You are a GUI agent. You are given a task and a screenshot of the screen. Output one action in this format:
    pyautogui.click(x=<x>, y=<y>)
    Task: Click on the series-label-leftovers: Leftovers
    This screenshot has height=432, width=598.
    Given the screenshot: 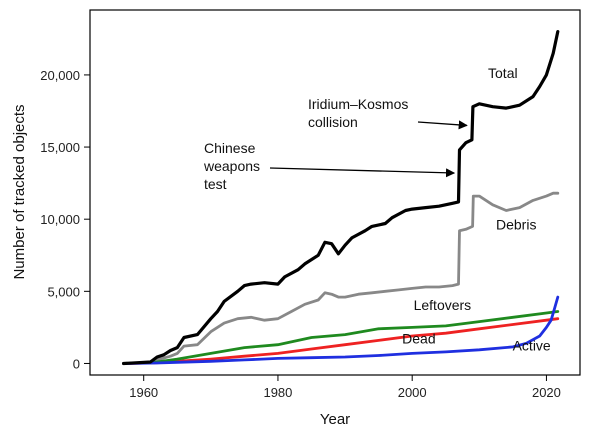 What is the action you would take?
    pyautogui.click(x=443, y=305)
    